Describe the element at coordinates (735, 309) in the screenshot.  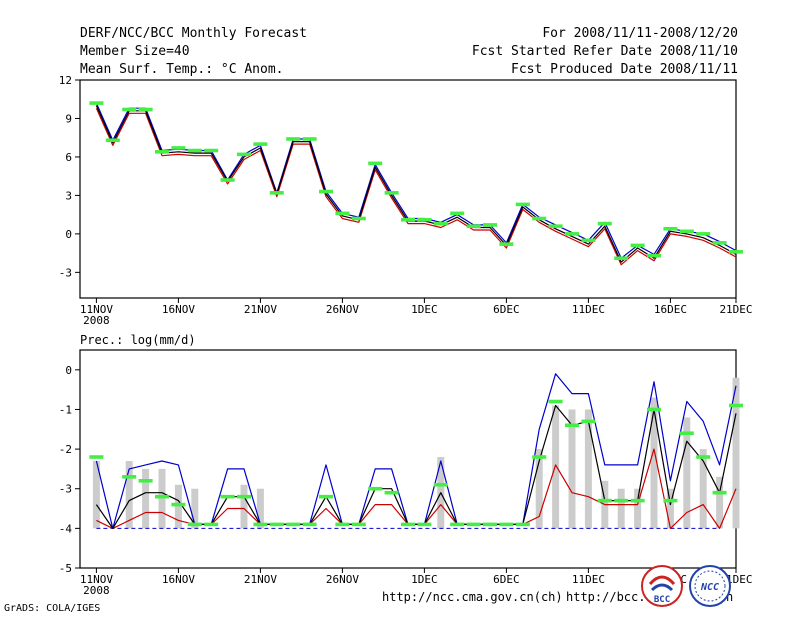
I see `x-tick-label: 21DEC` at that location.